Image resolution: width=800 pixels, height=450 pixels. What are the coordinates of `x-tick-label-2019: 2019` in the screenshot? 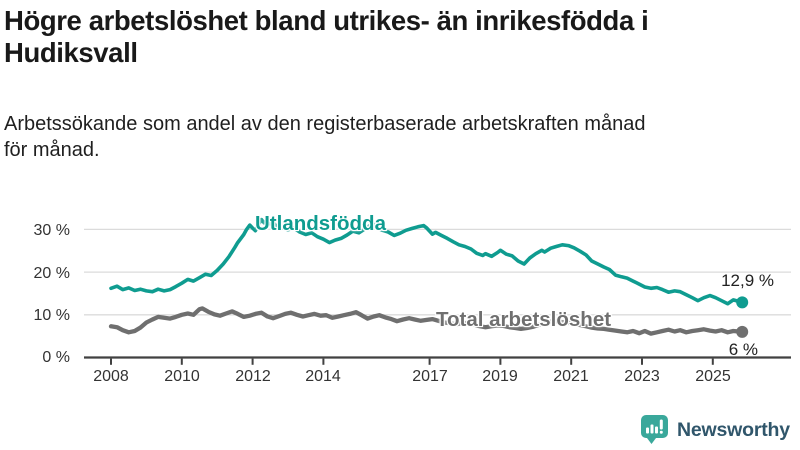 It's located at (500, 376).